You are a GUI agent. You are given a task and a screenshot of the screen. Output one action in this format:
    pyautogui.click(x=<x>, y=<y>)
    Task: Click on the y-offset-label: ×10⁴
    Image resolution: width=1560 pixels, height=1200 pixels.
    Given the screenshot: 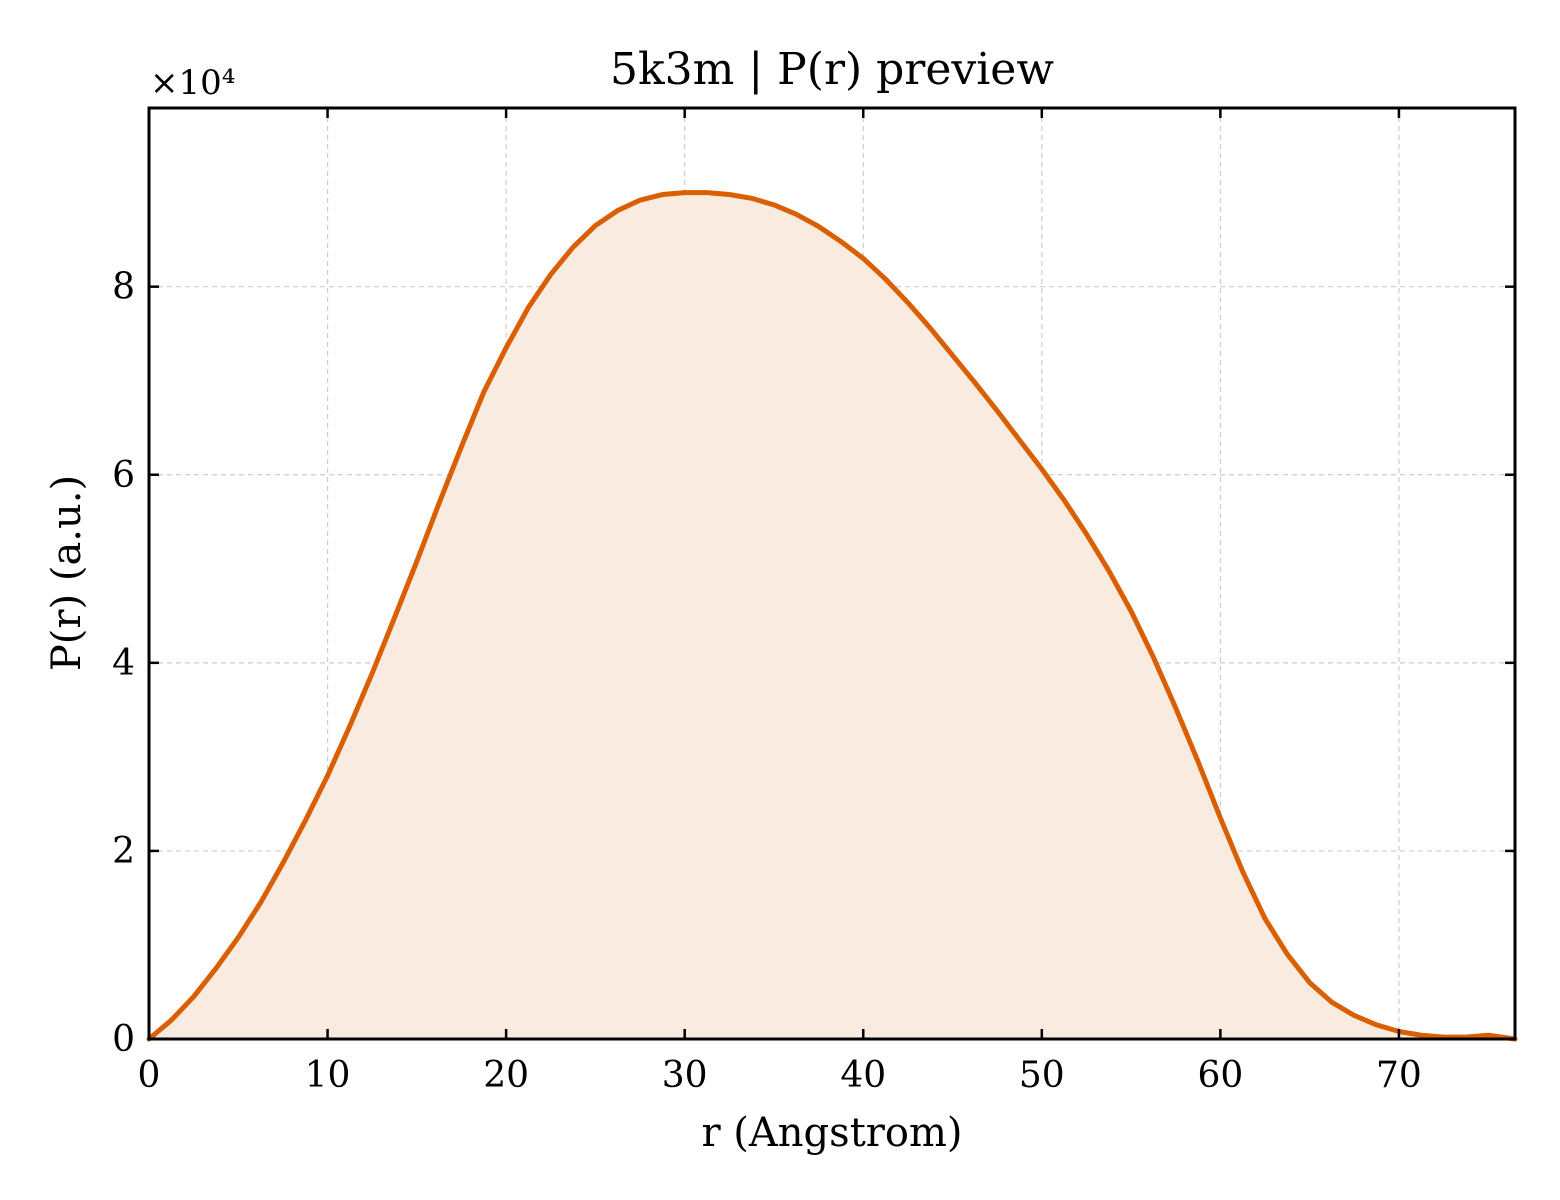 What is the action you would take?
    pyautogui.click(x=192, y=83)
    